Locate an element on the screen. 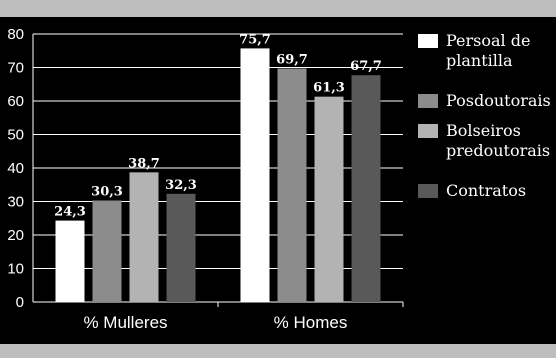 This screenshot has width=556, height=358. y-tick-label: 0 is located at coordinates (20, 302).